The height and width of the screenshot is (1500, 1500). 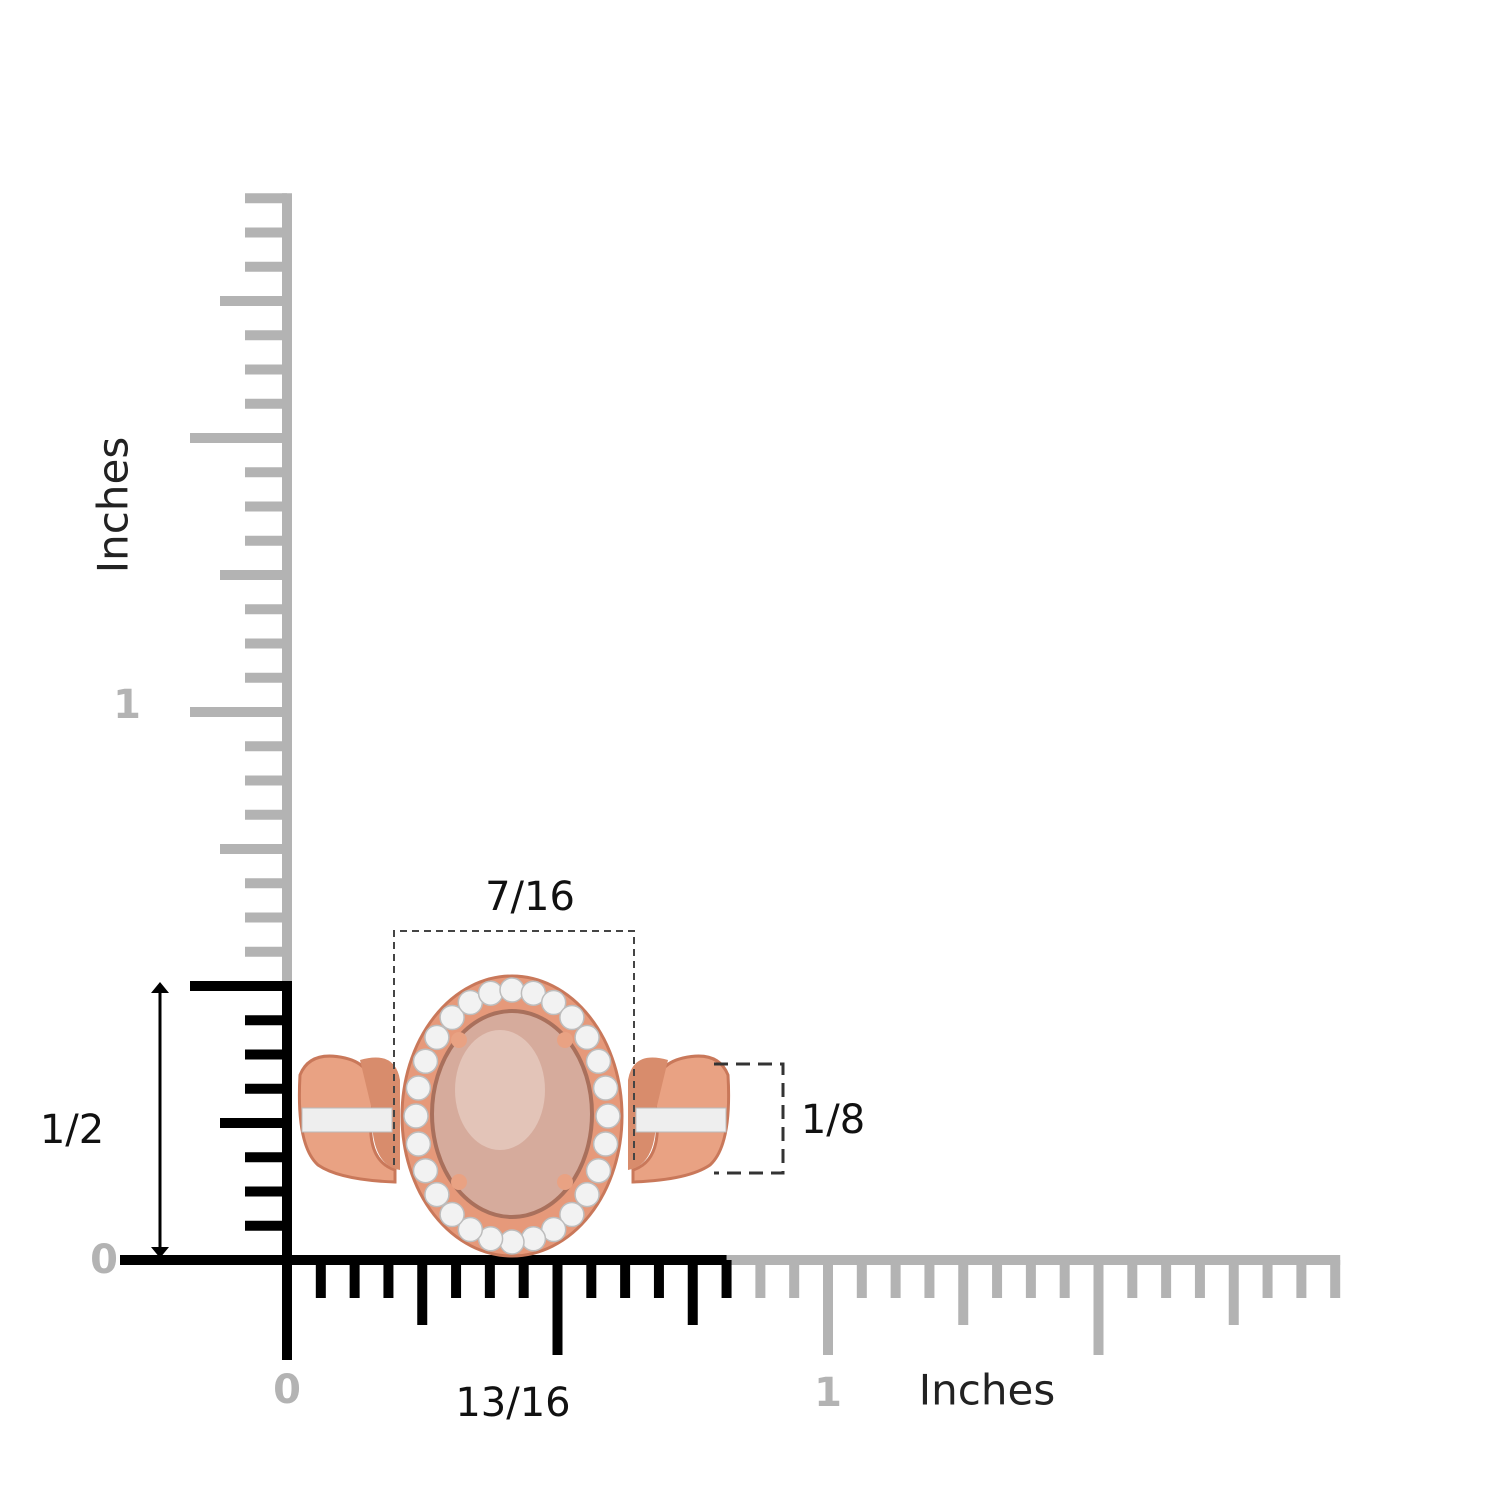 I want to click on shank-width-bracket, so click(x=749, y=1118).